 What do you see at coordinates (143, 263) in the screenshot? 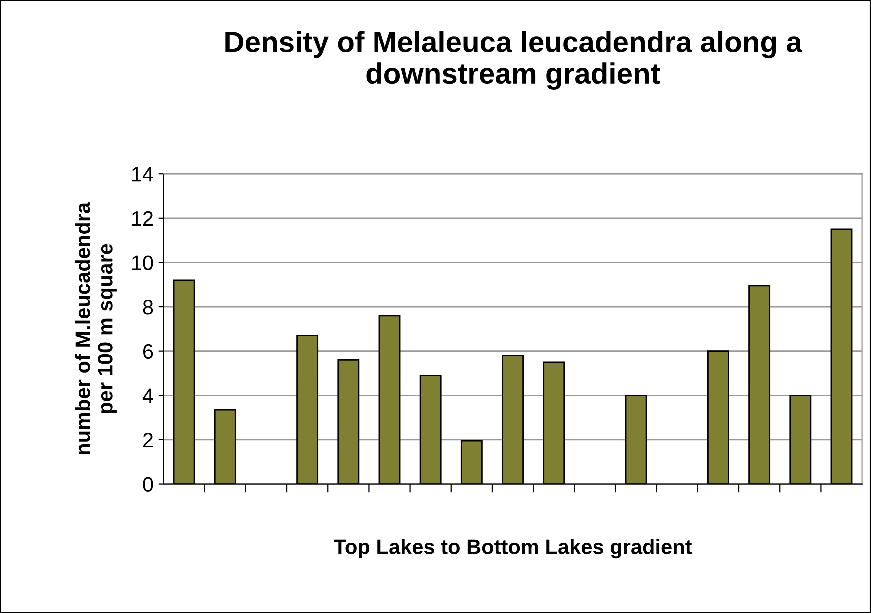
I see `y-tick-label: 10` at bounding box center [143, 263].